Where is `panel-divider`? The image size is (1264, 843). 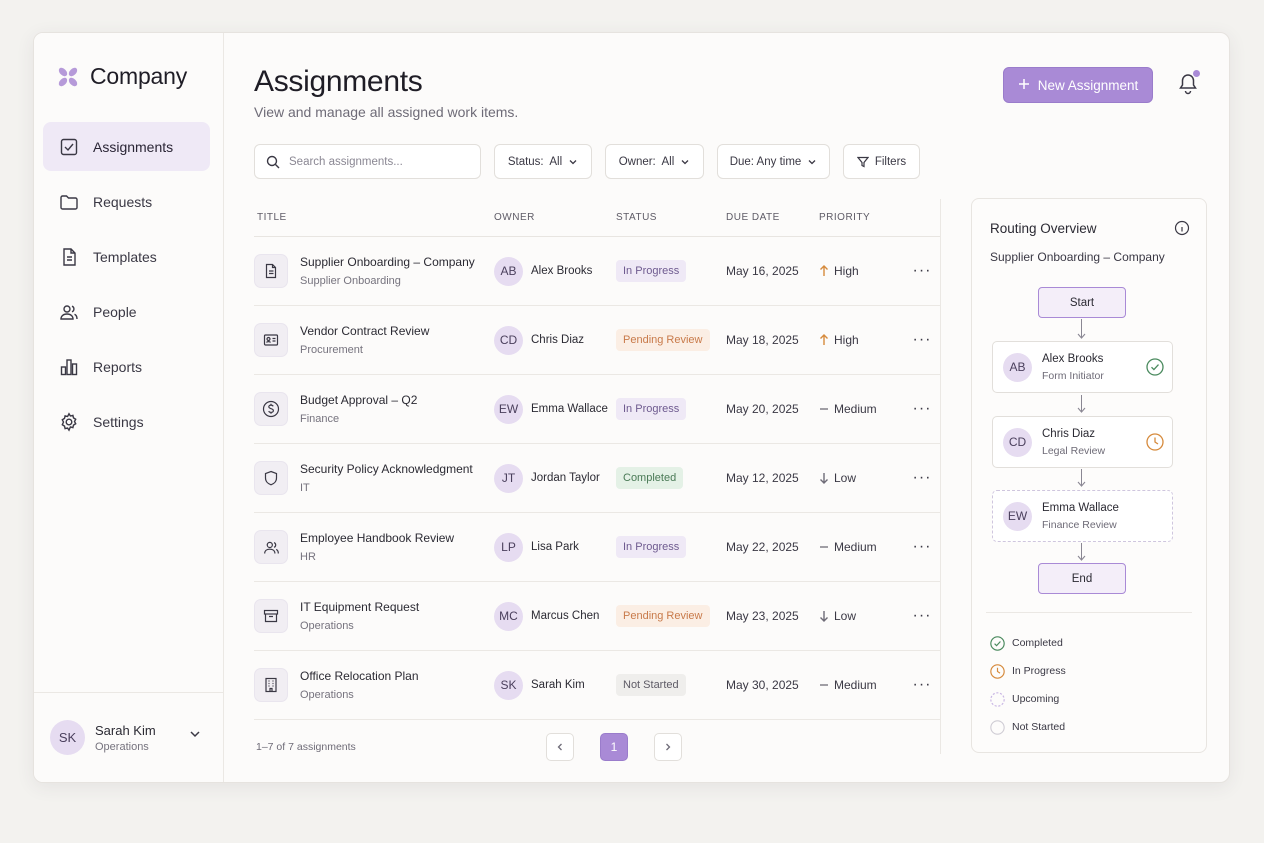
panel-divider is located at coordinates (940, 476).